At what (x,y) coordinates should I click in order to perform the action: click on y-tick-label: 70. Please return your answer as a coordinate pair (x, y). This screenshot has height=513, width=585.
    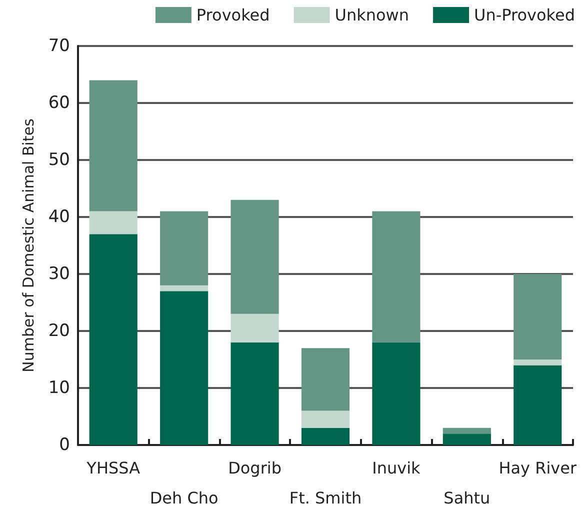
    Looking at the image, I should click on (59, 46).